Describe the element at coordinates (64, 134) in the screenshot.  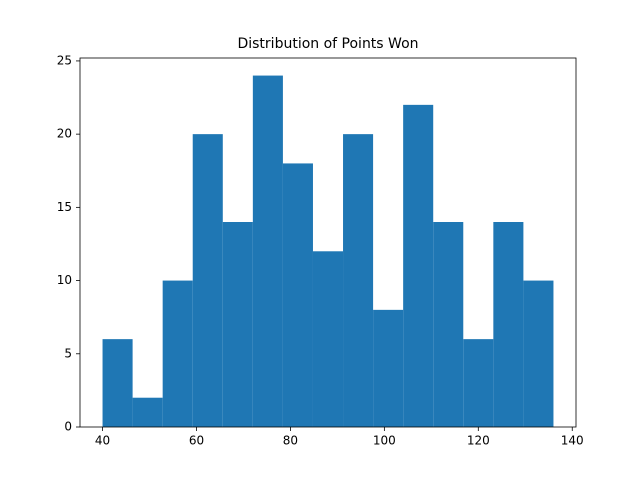
I see `y-tick-label: 20` at that location.